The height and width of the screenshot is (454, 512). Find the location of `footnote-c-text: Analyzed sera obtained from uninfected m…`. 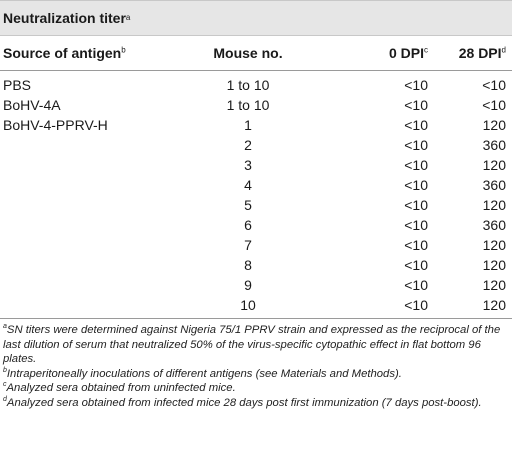

footnote-c-text: Analyzed sera obtained from uninfected m… is located at coordinates (121, 388).